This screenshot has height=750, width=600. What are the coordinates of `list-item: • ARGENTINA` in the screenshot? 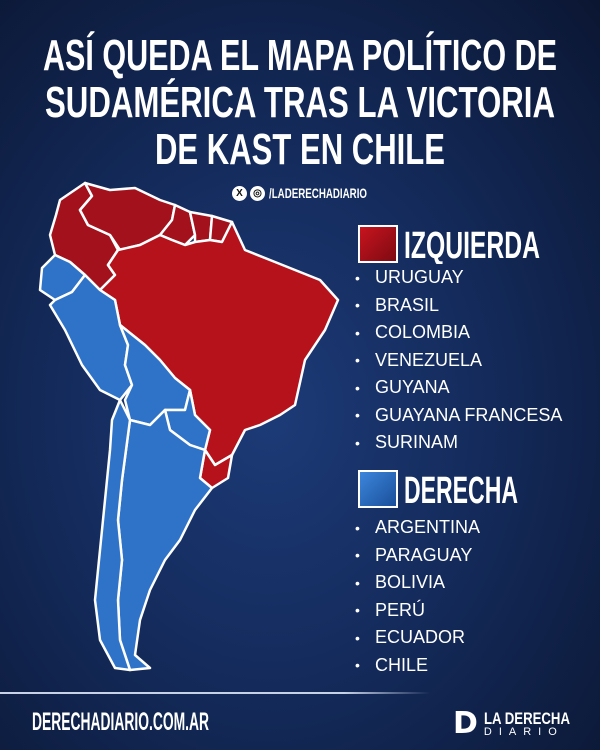 It's located at (418, 527).